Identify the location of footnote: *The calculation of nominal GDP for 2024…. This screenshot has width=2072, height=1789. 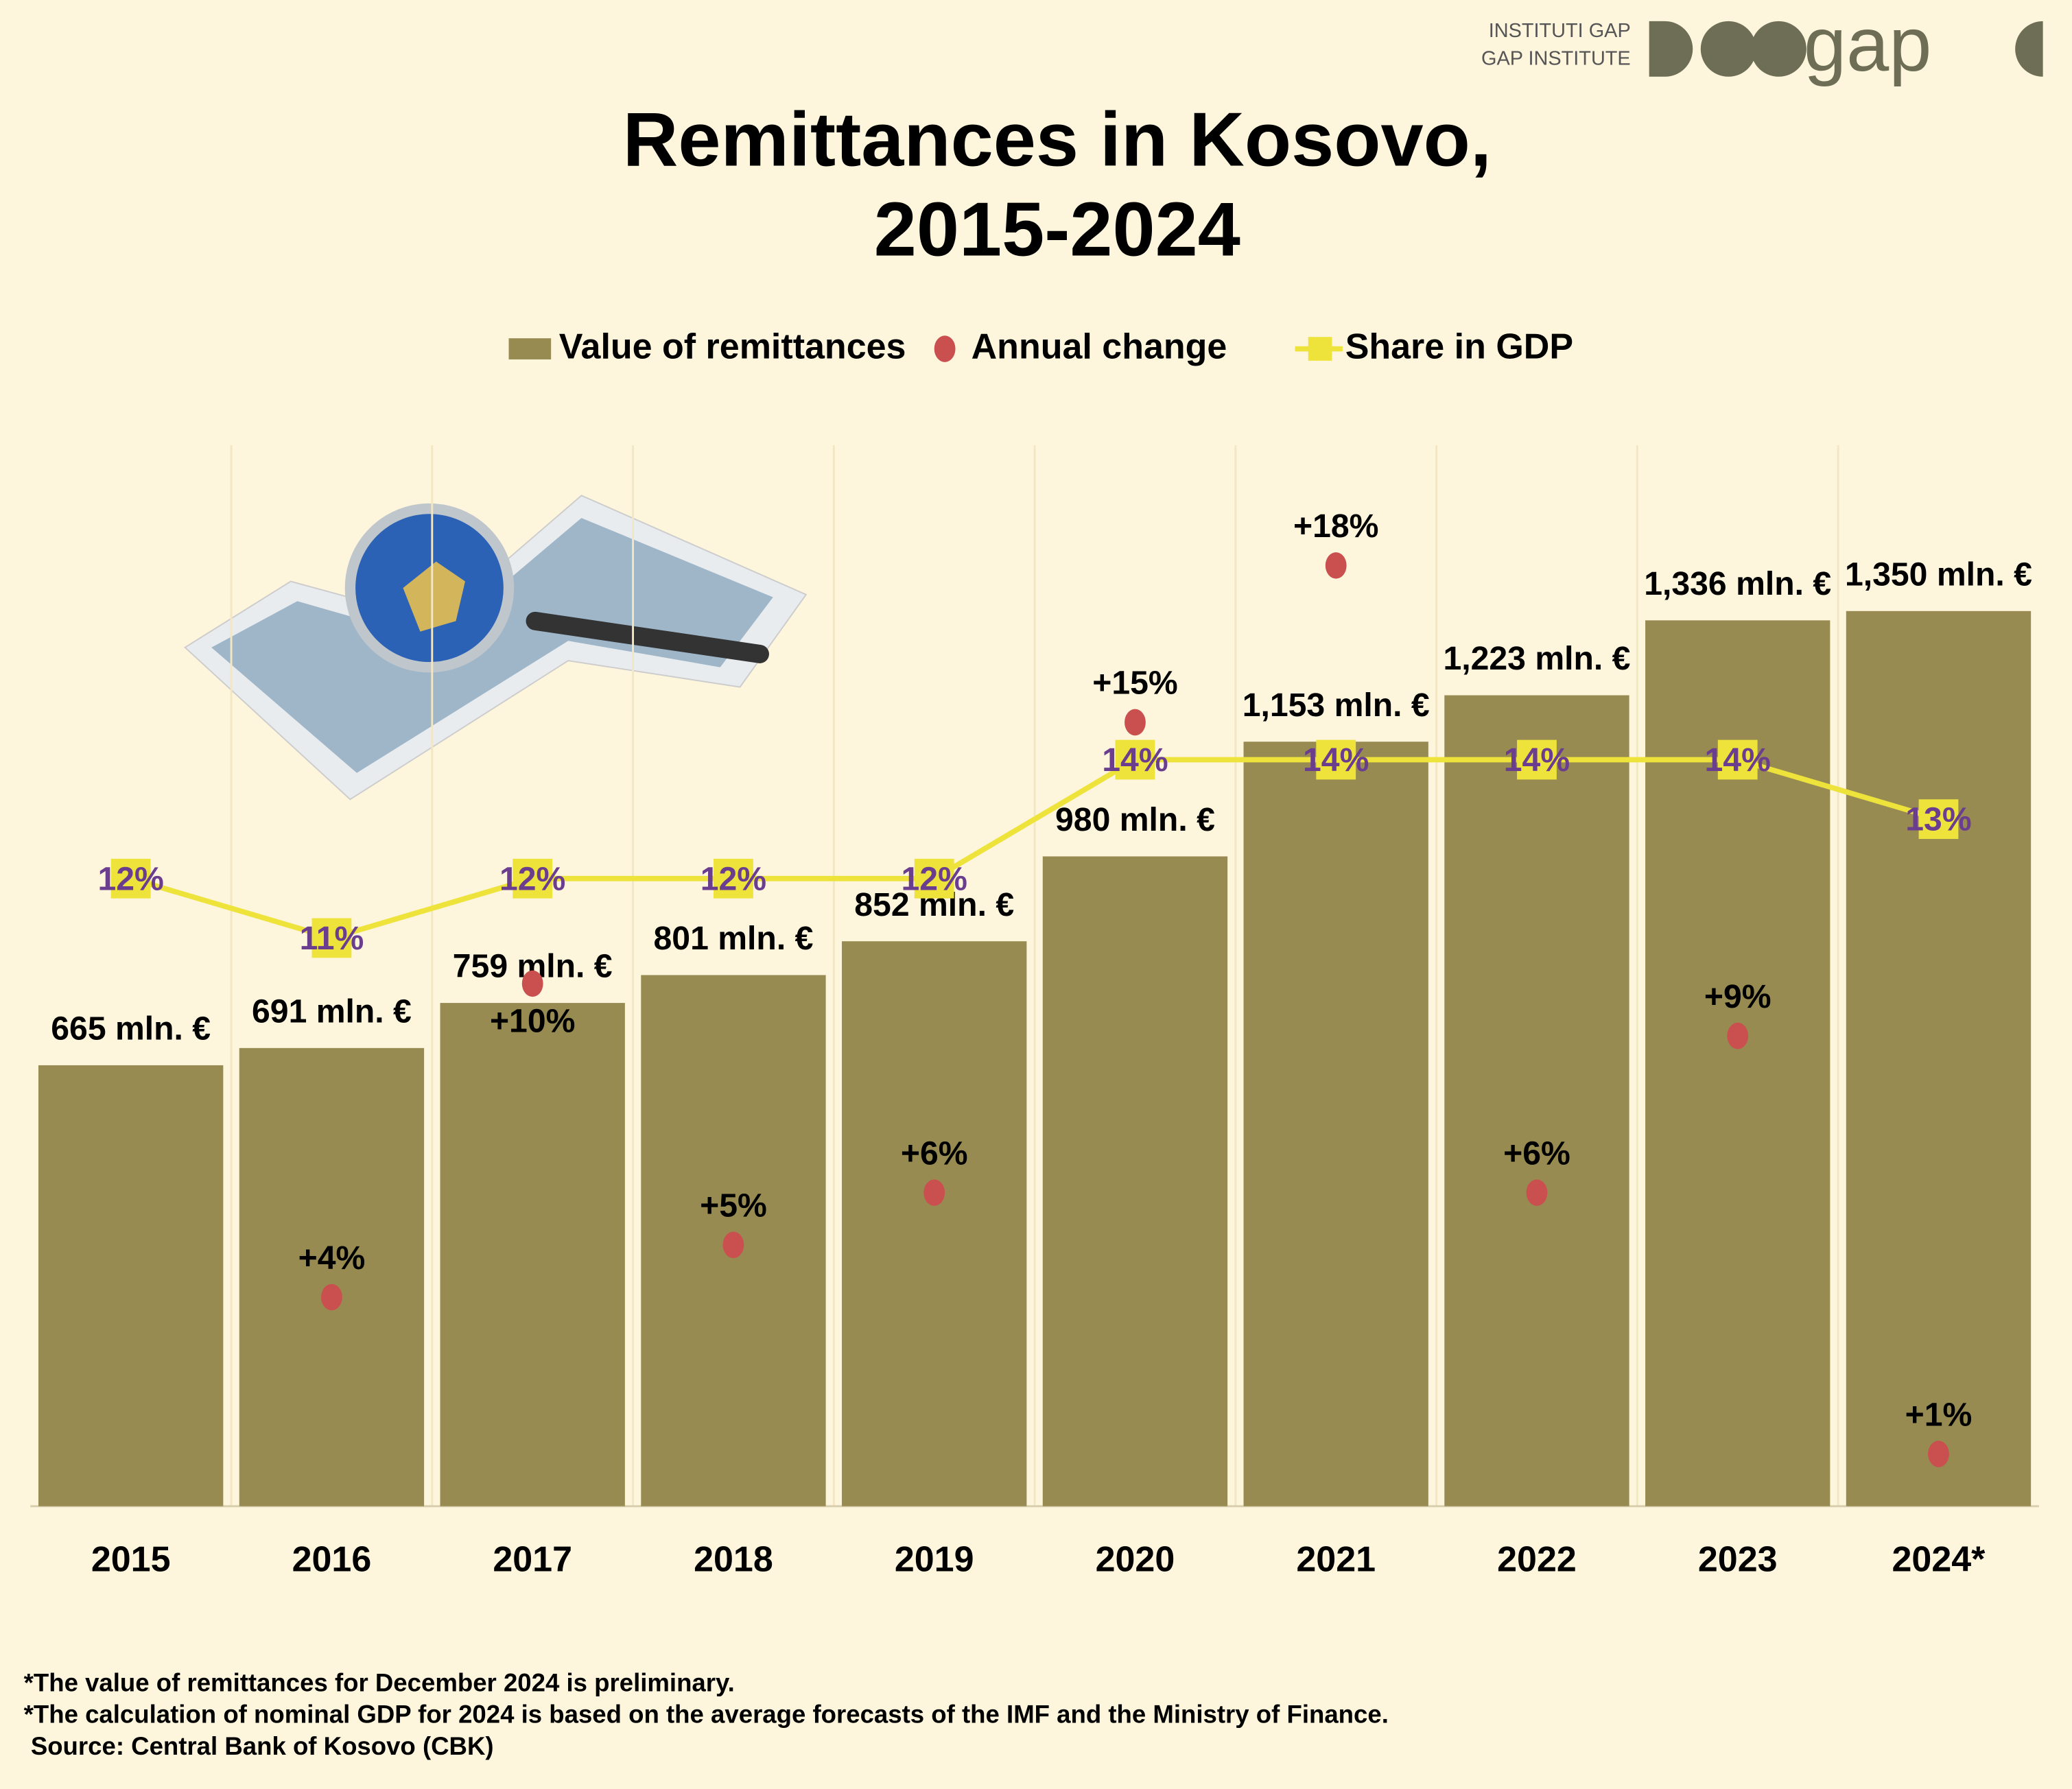
(706, 1715).